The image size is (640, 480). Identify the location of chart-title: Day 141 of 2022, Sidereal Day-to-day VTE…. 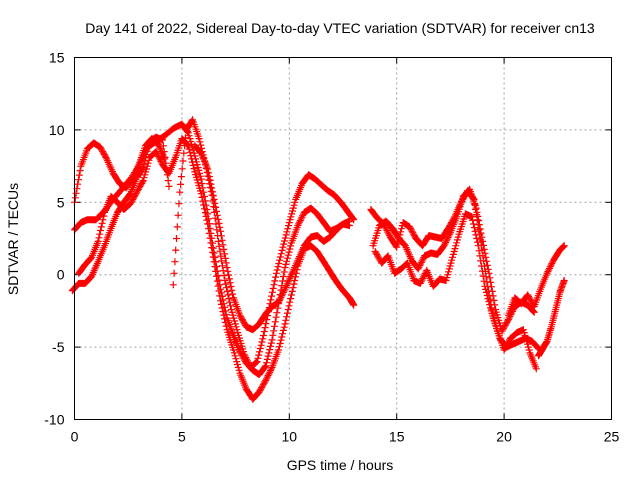
(340, 28).